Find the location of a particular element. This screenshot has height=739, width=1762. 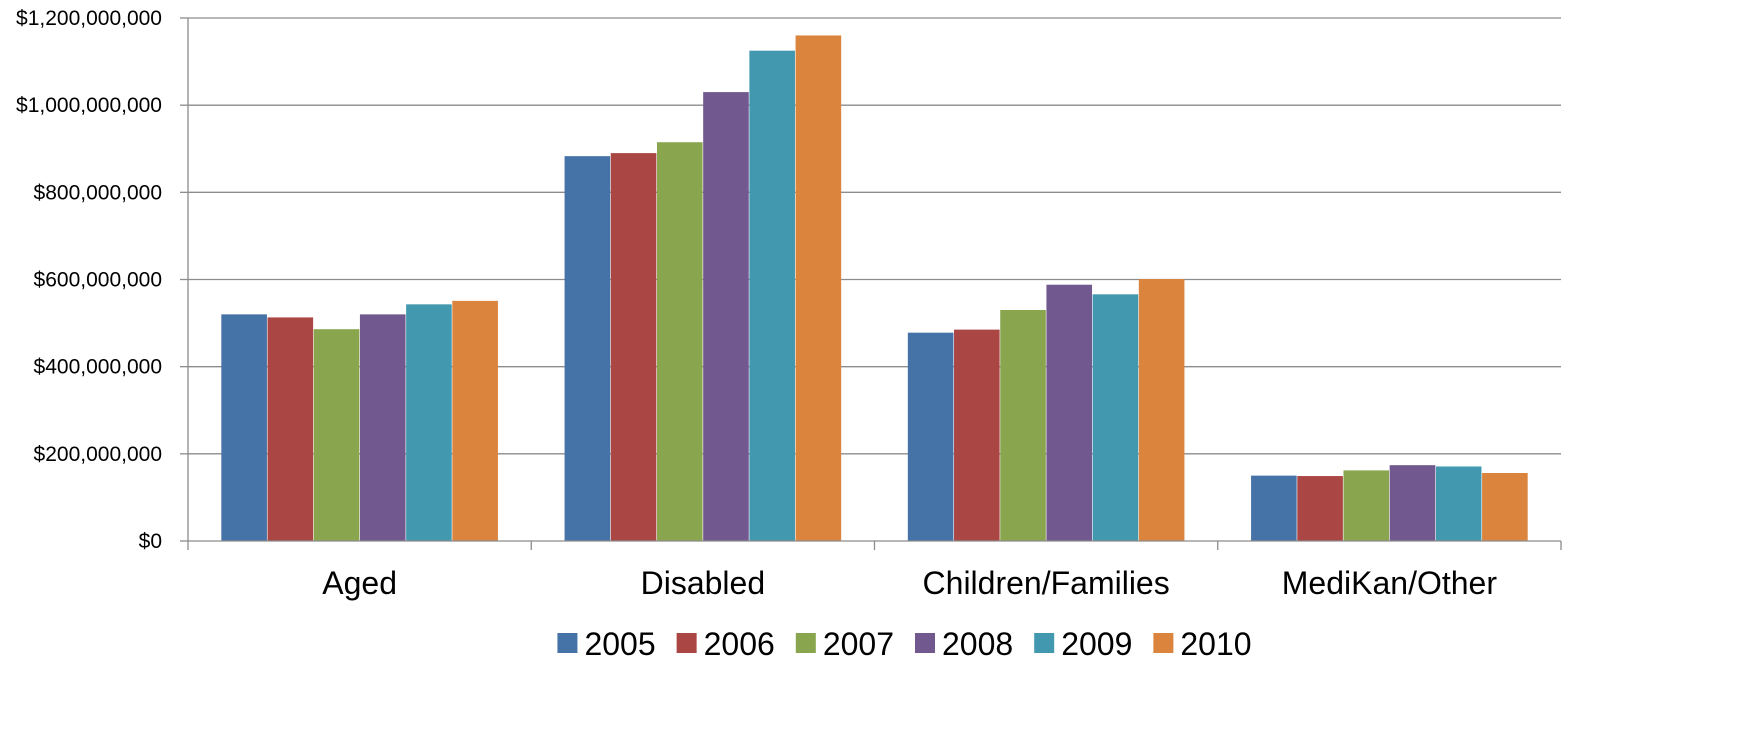

bar-2010-medikan-other is located at coordinates (1505, 507).